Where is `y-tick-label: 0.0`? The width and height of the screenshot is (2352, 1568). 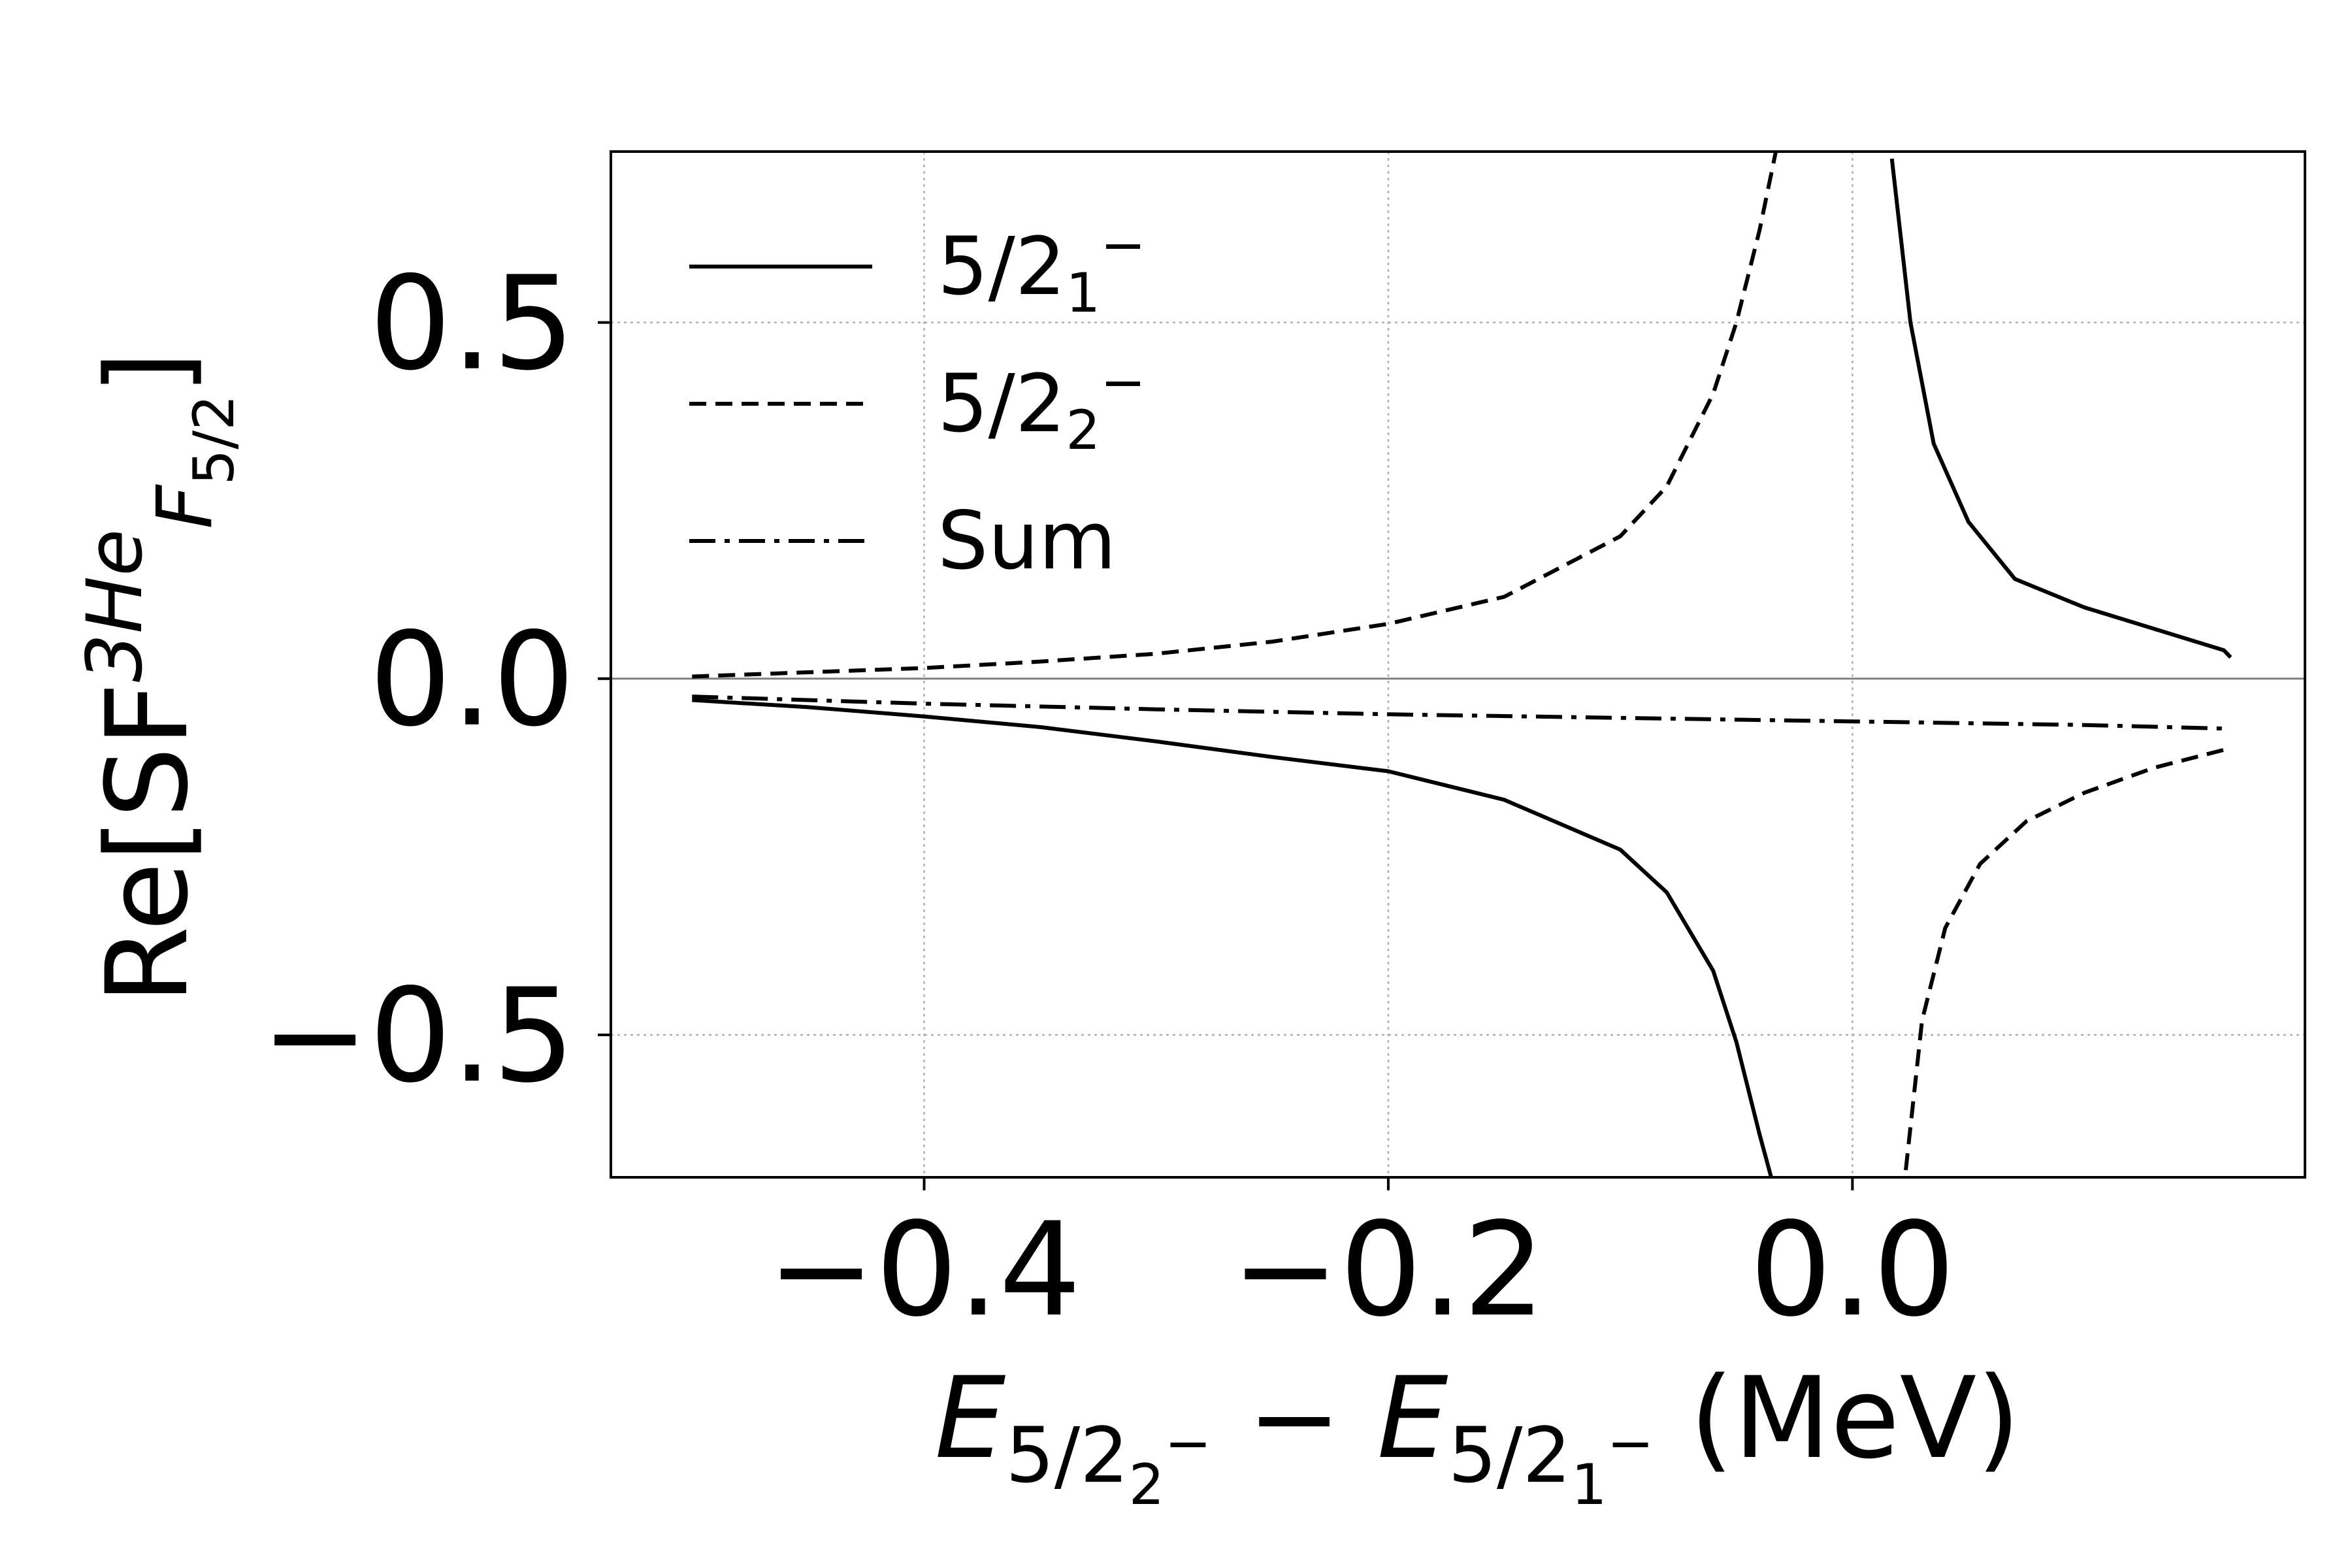 y-tick-label: 0.0 is located at coordinates (472, 679).